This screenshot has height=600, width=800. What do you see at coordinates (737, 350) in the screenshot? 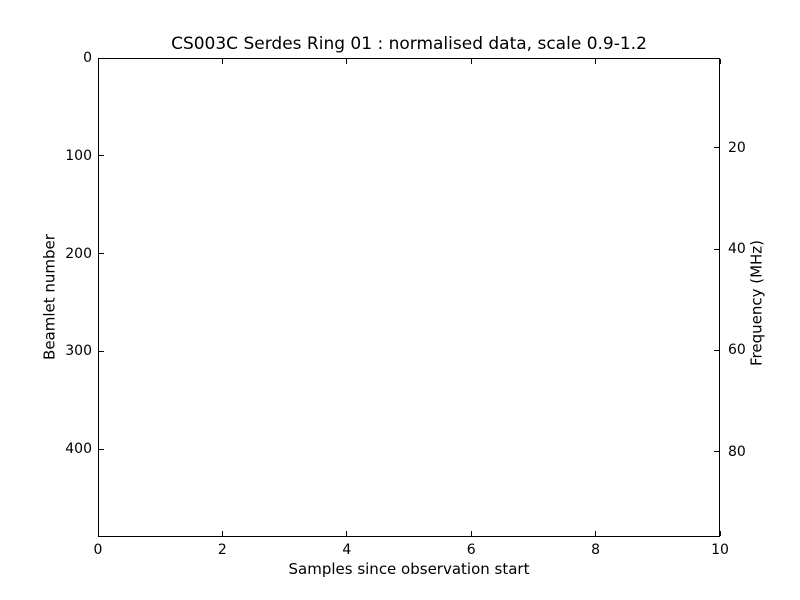
I see `y-right-tick-label: 60` at bounding box center [737, 350].